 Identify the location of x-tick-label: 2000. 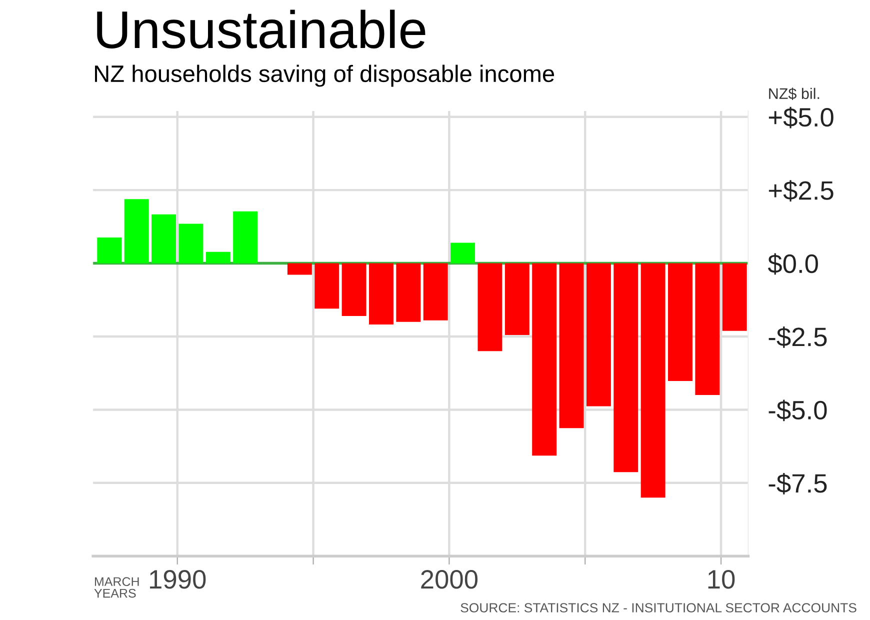
(449, 579).